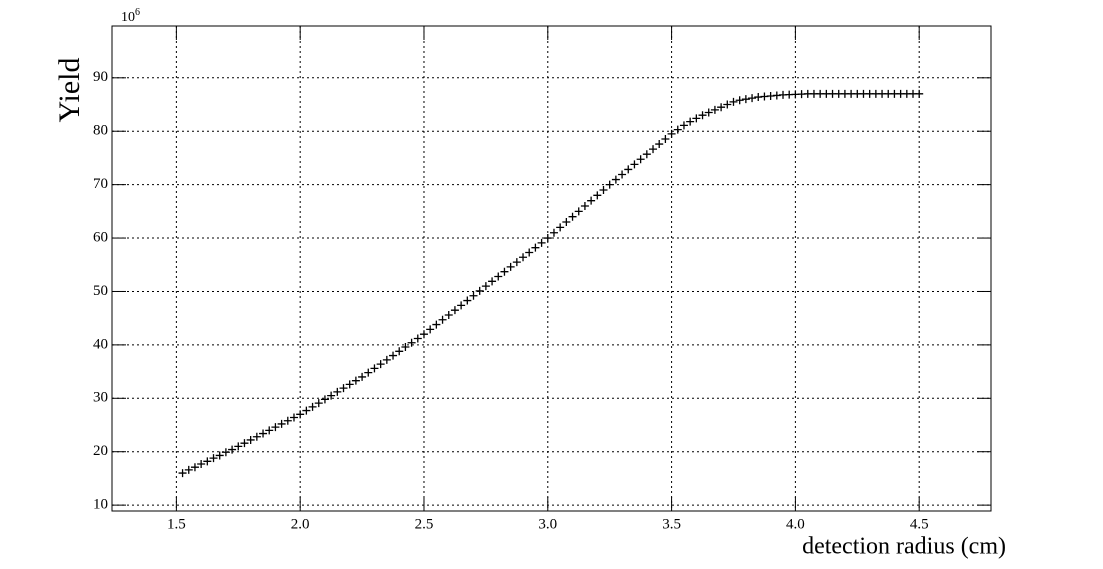 The image size is (1103, 569). I want to click on x-tick-label: 2.5, so click(424, 524).